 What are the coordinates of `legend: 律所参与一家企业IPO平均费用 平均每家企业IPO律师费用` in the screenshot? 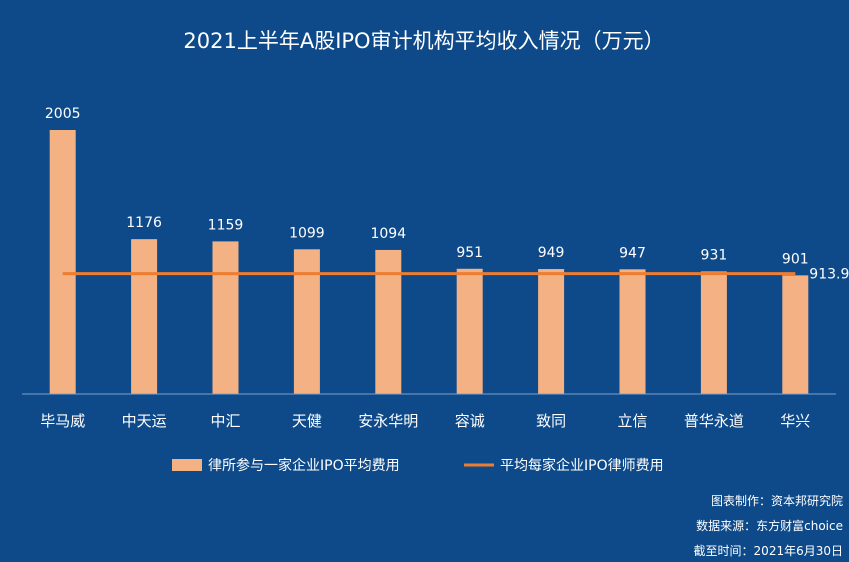 It's located at (418, 465).